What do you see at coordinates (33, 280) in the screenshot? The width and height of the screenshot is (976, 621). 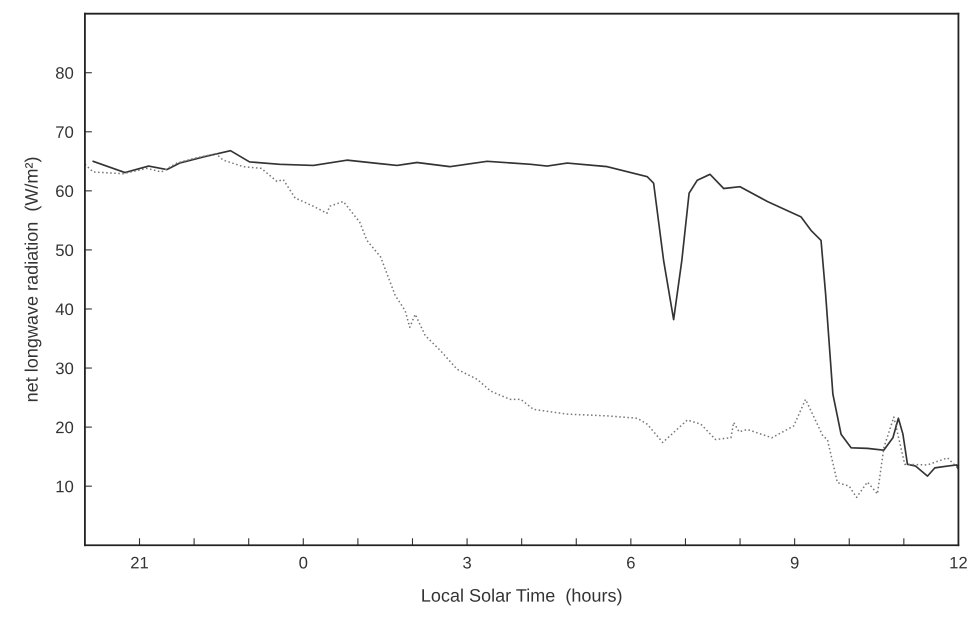 I see `y-axis-title: net longwave radiation (W/m²)` at bounding box center [33, 280].